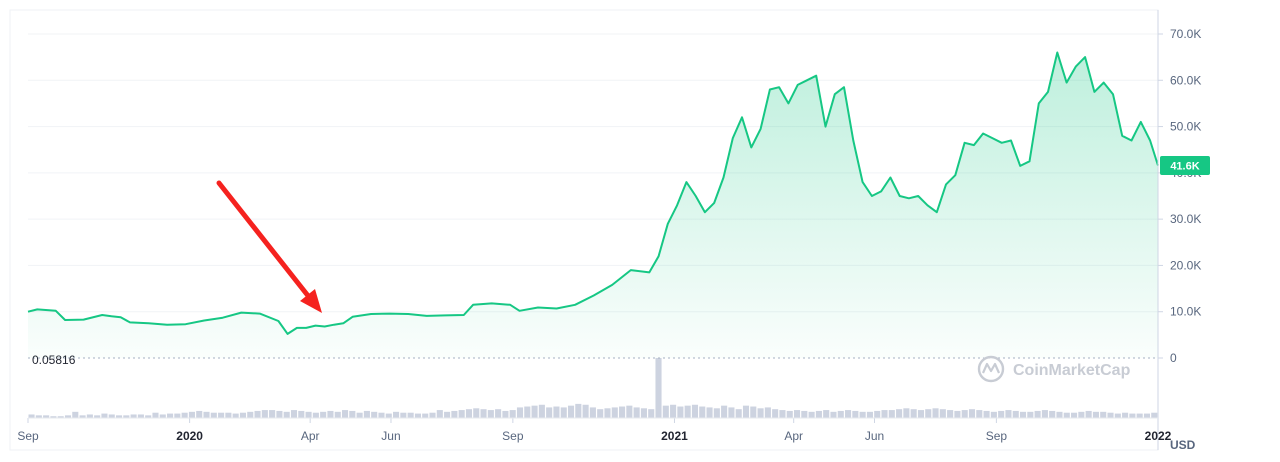 The height and width of the screenshot is (462, 1280). I want to click on watermark-text: CoinMarketCap, so click(1072, 370).